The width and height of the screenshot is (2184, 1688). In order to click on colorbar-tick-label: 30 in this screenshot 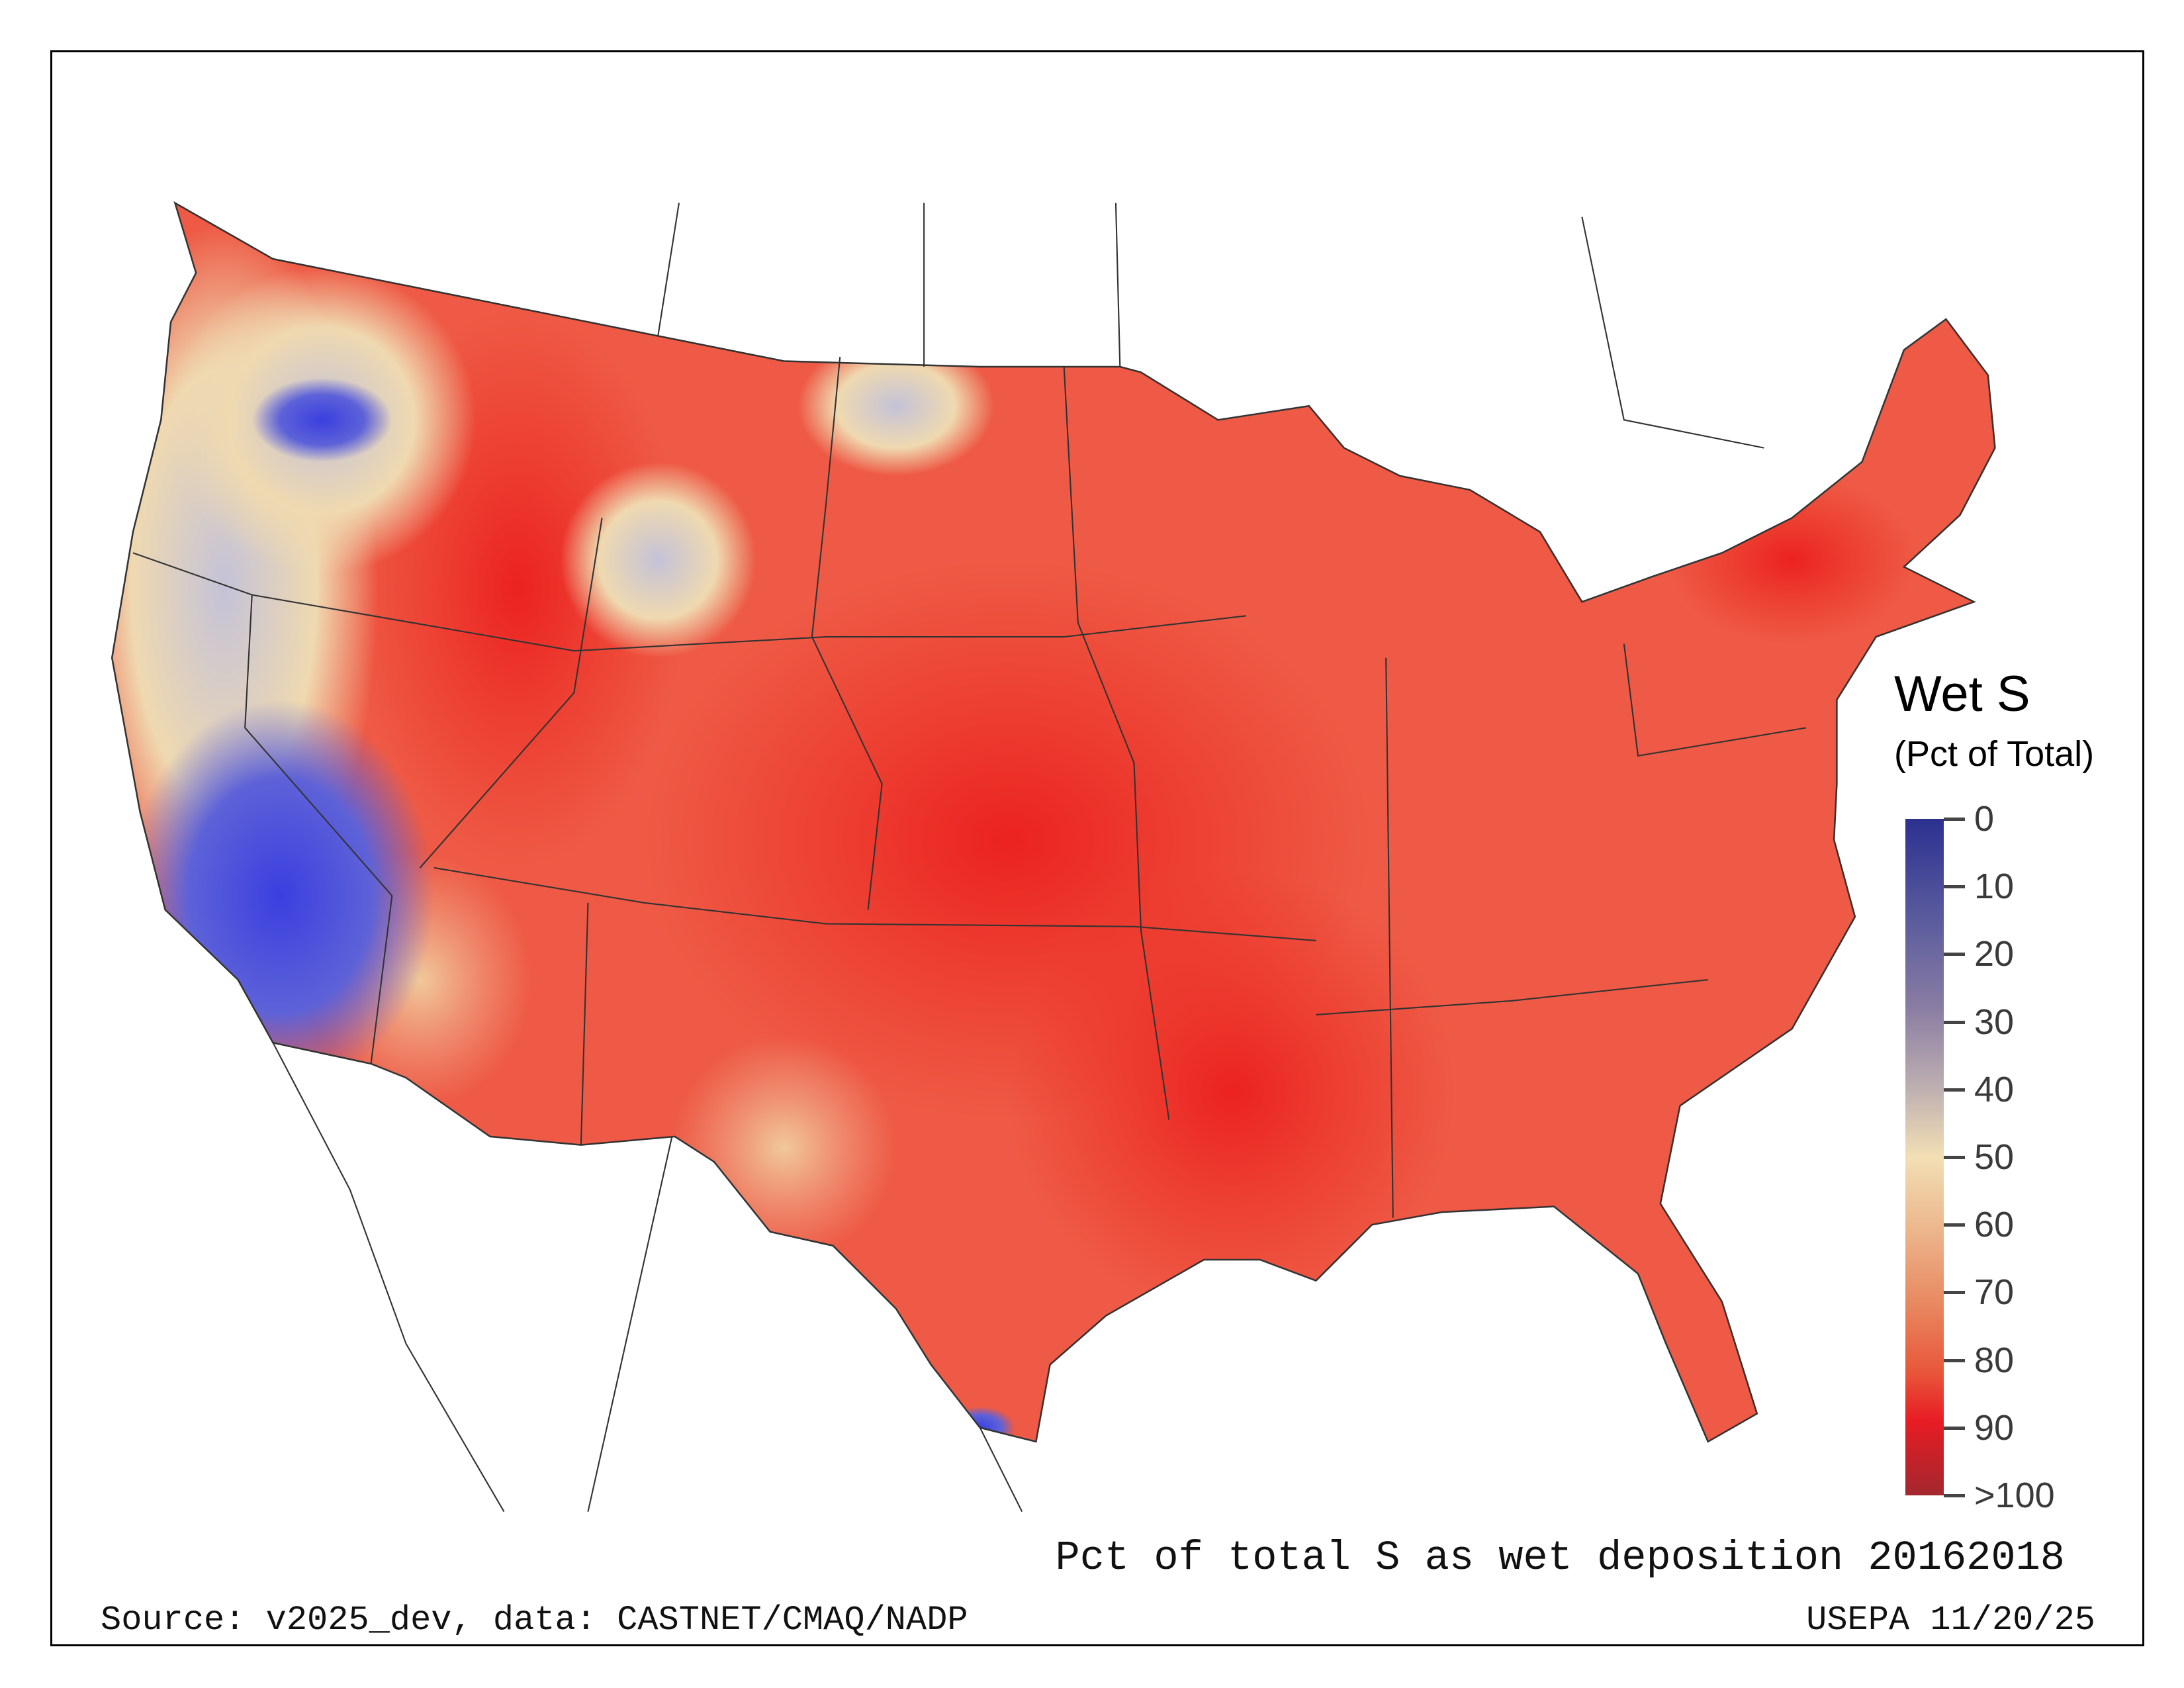, I will do `click(1994, 1022)`.